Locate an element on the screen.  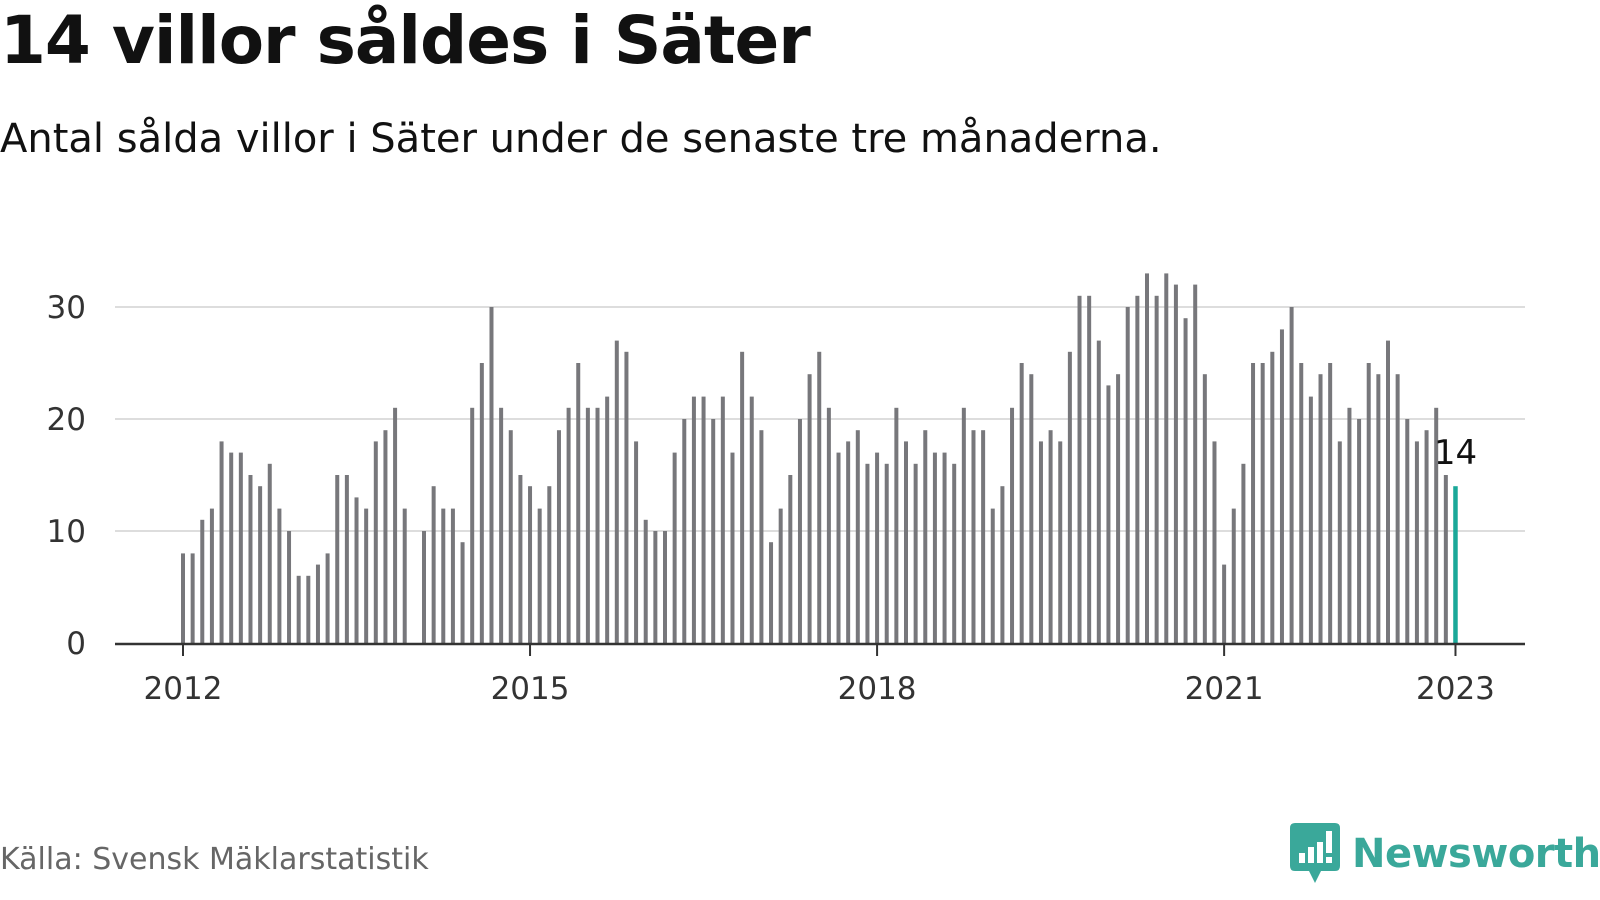
x-tick-label: 2015 is located at coordinates (530, 689).